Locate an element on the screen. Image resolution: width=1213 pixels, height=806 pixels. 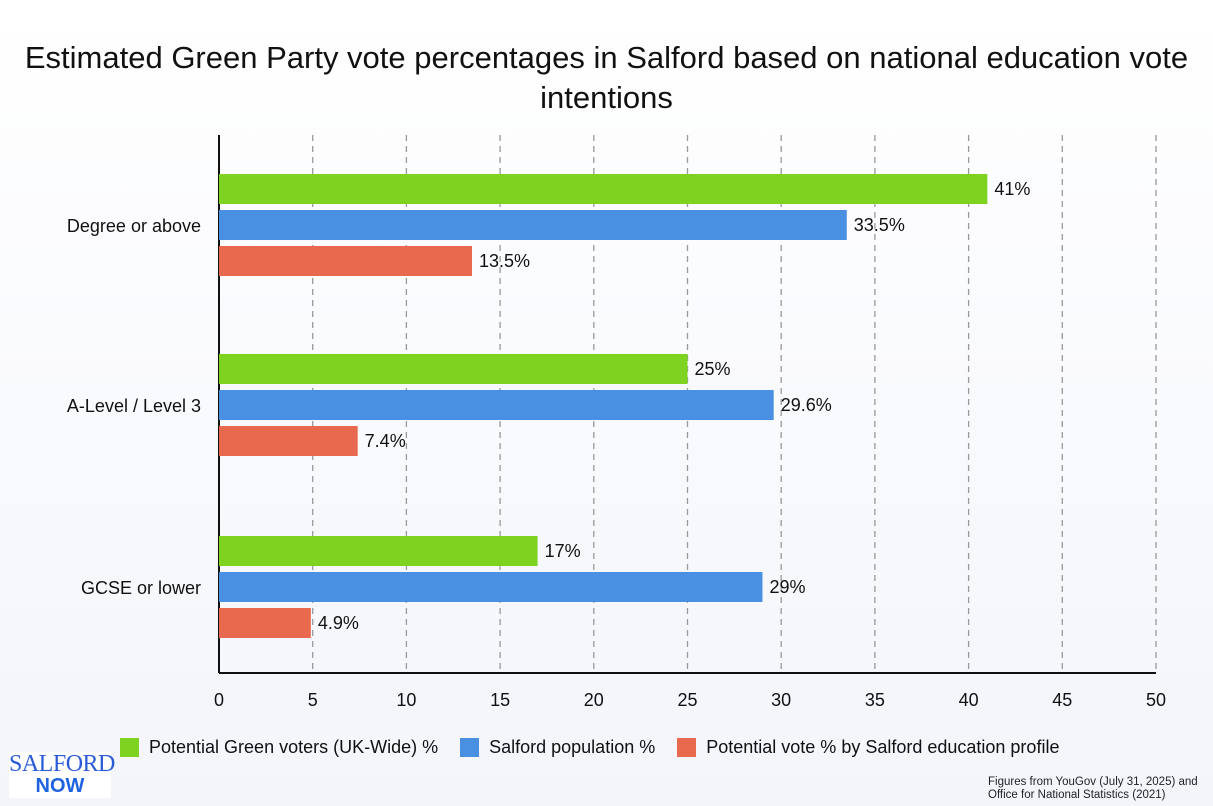
category-label: Degree or above is located at coordinates (134, 226).